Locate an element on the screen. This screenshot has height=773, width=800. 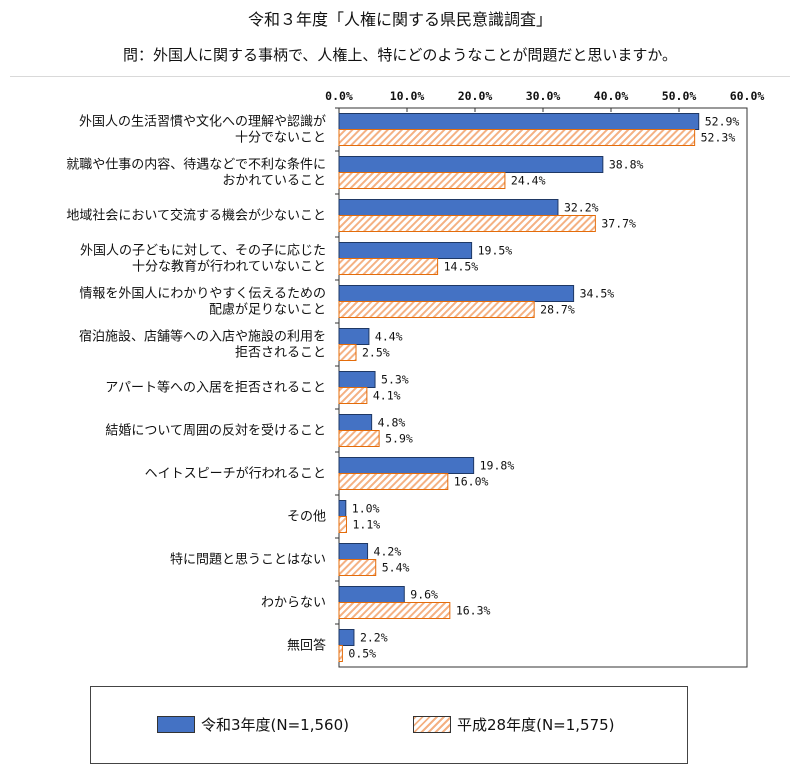
chart-title: 令和３年度「人権に関する県民意識調査」 is located at coordinates (399, 19).